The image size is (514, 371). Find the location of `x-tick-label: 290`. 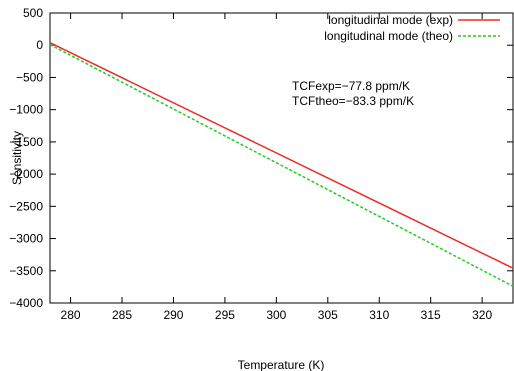

x-tick-label: 290 is located at coordinates (173, 315).